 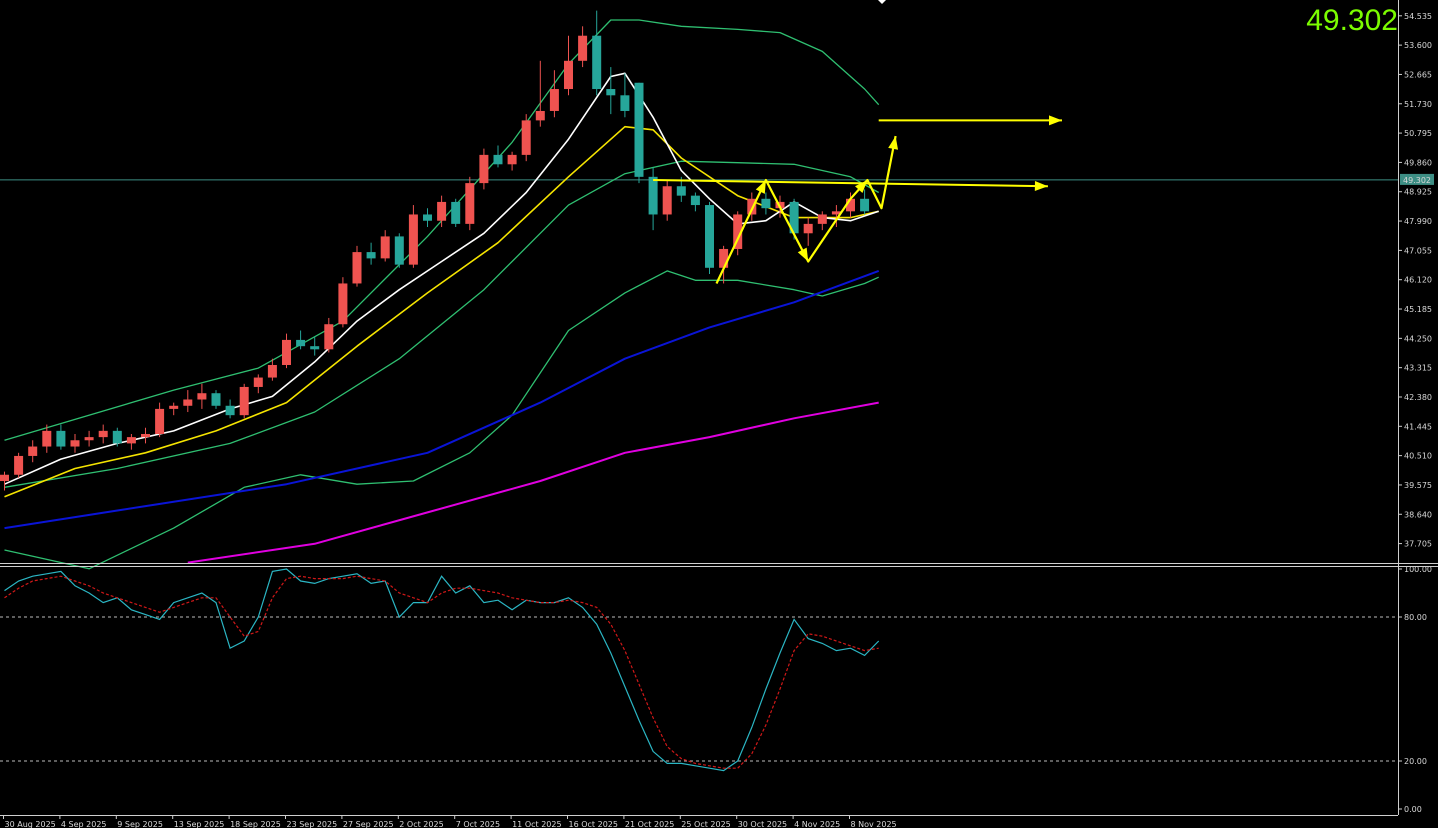 I want to click on price-tick-label: 42.380, so click(x=1418, y=397).